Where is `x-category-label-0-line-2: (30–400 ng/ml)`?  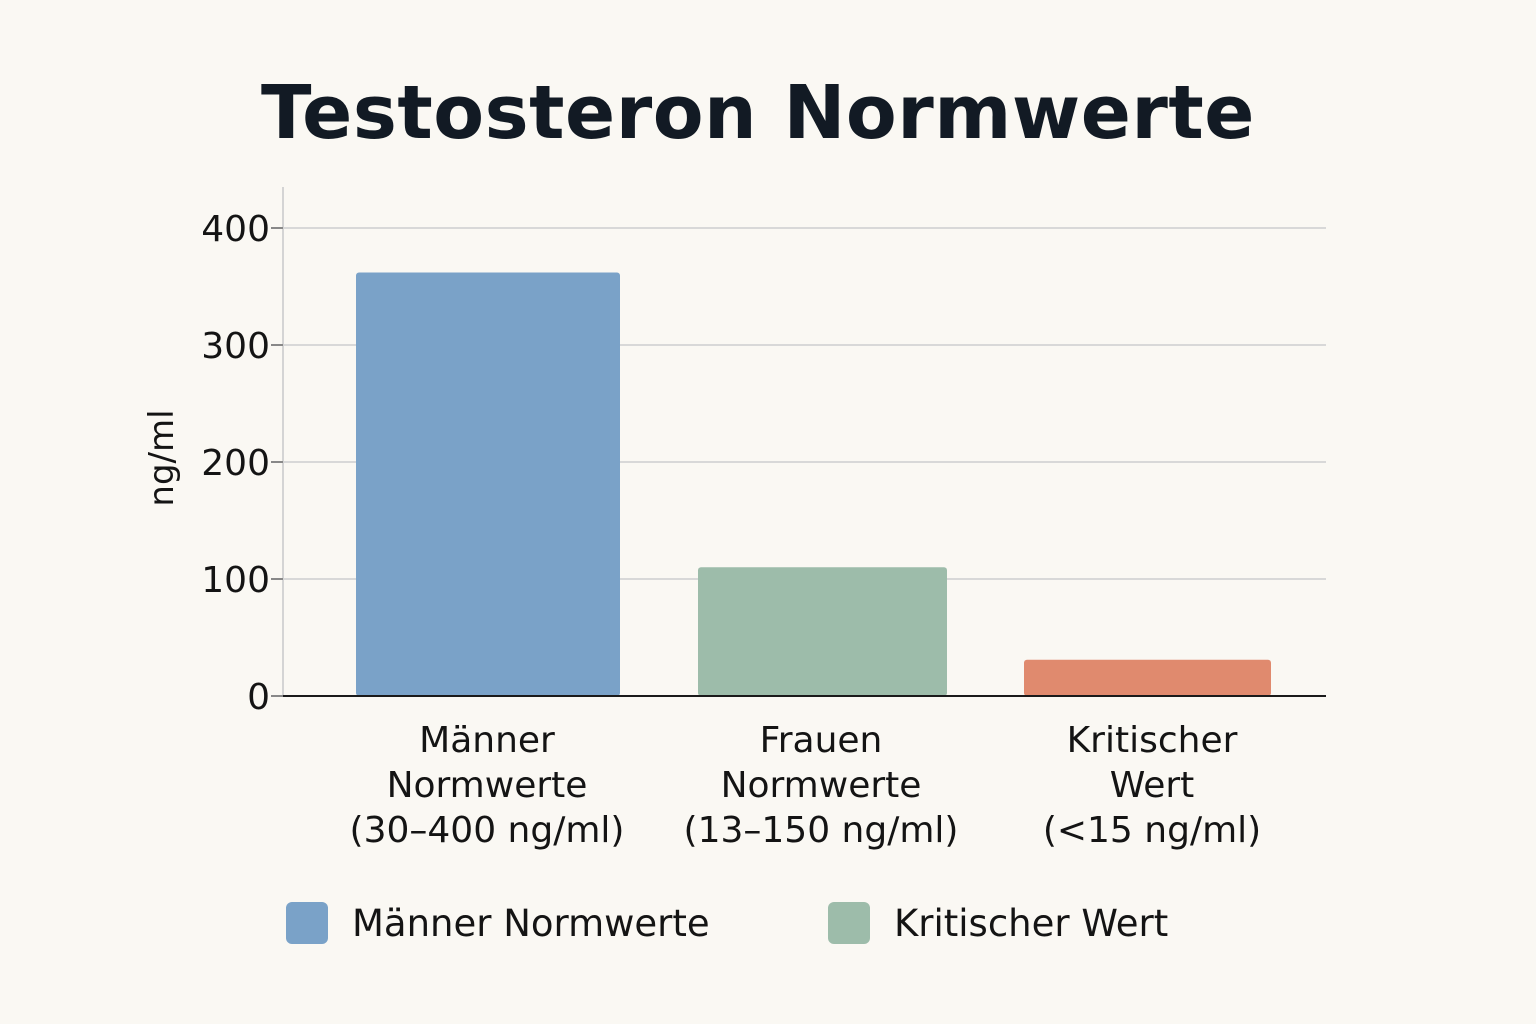
x-category-label-0-line-2: (30–400 ng/ml) is located at coordinates (487, 830).